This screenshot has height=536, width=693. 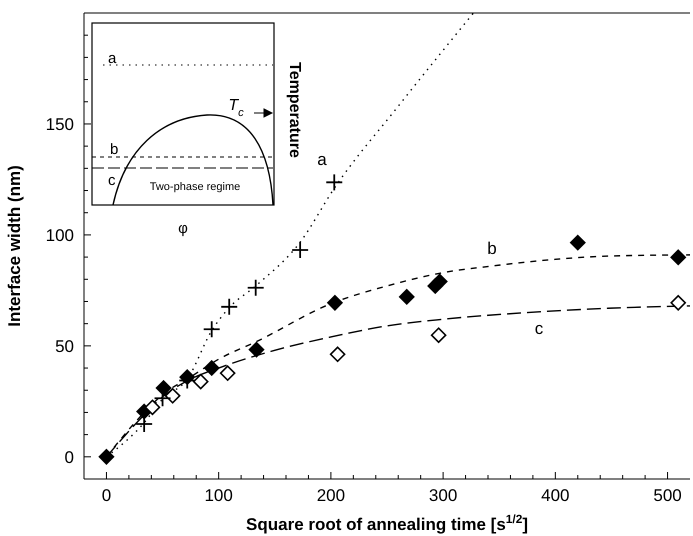 What do you see at coordinates (60, 124) in the screenshot?
I see `y-tick-label: 150` at bounding box center [60, 124].